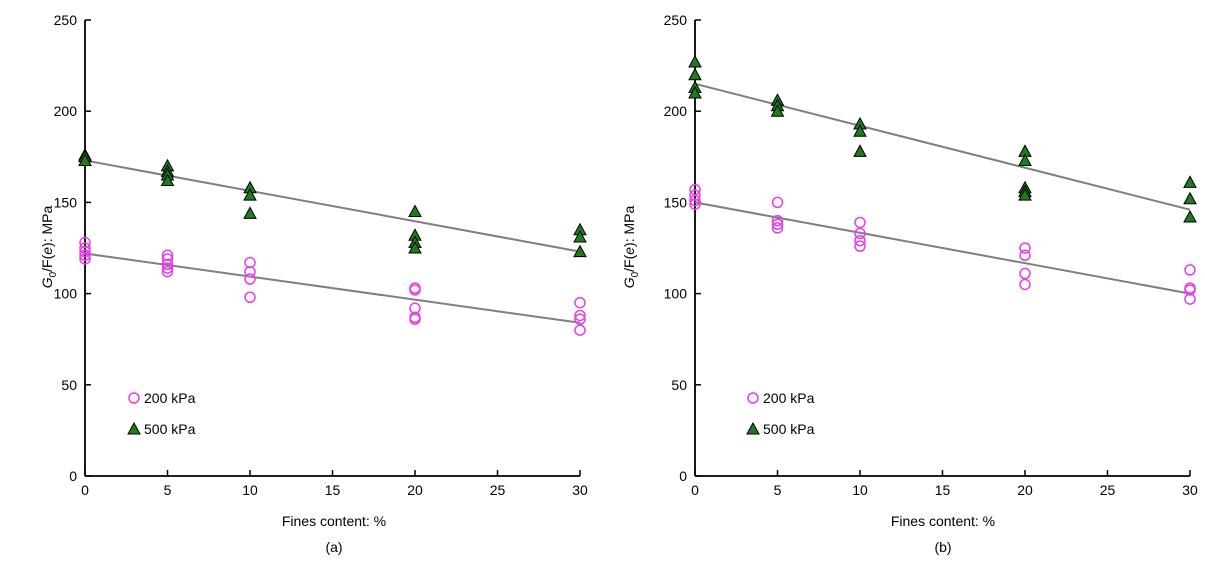 The image size is (1205, 561). I want to click on panel-a-y-tick-label: 0, so click(73, 476).